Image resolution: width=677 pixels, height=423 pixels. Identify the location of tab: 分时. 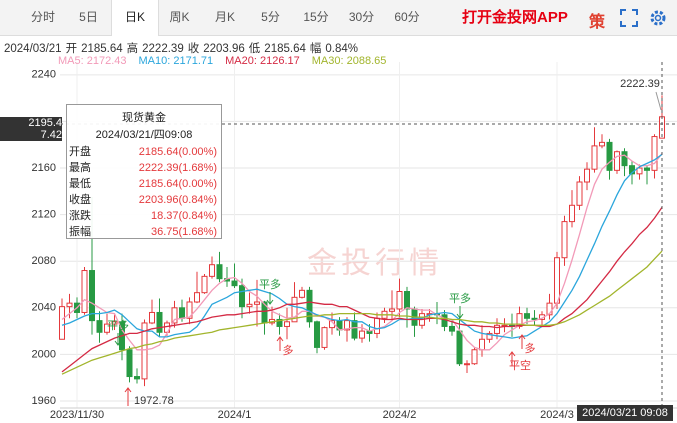
(42, 17).